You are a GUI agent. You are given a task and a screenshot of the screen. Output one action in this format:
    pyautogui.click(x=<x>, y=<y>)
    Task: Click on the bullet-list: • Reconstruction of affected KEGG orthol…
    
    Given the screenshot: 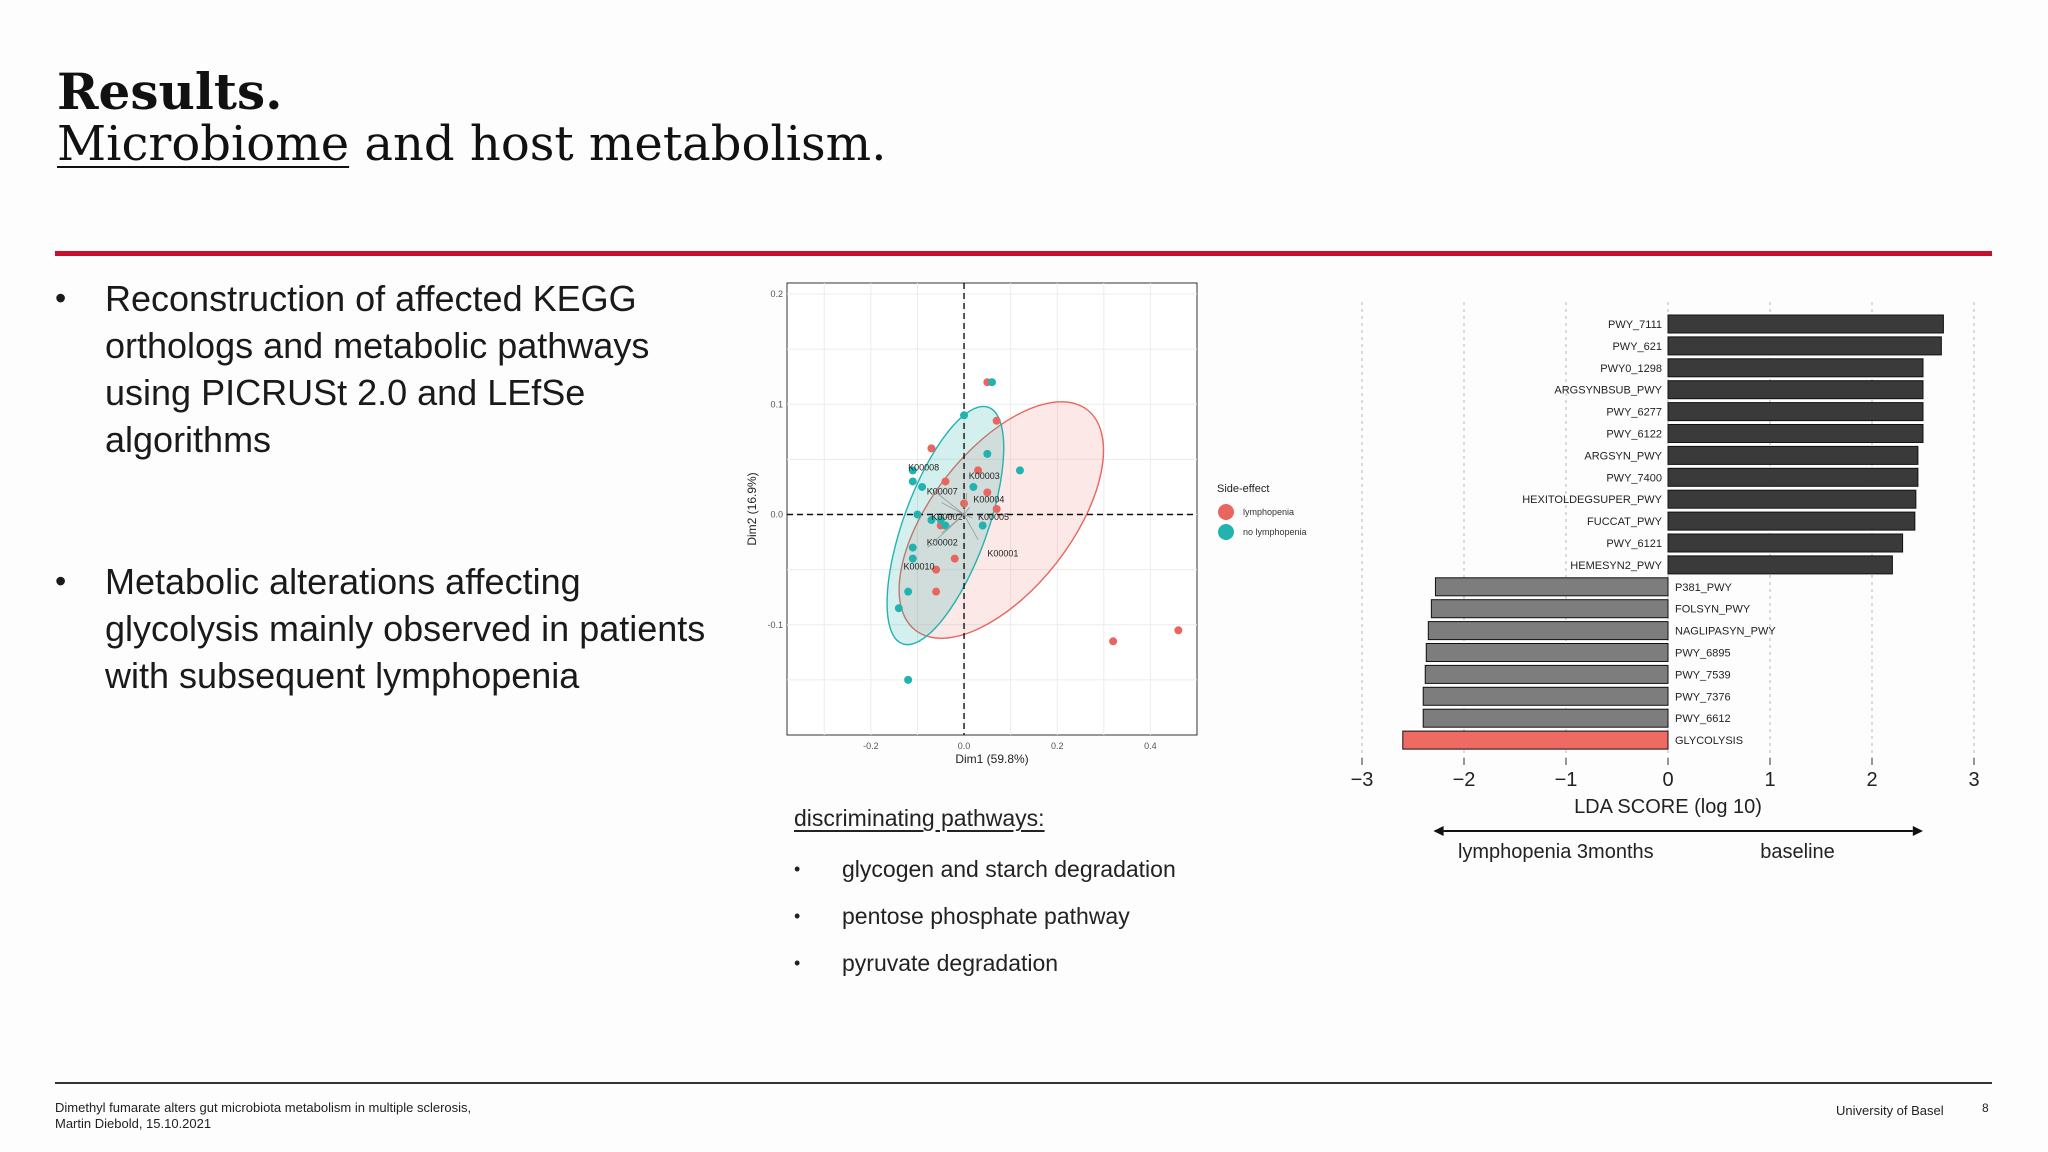 What is the action you would take?
    pyautogui.click(x=385, y=487)
    